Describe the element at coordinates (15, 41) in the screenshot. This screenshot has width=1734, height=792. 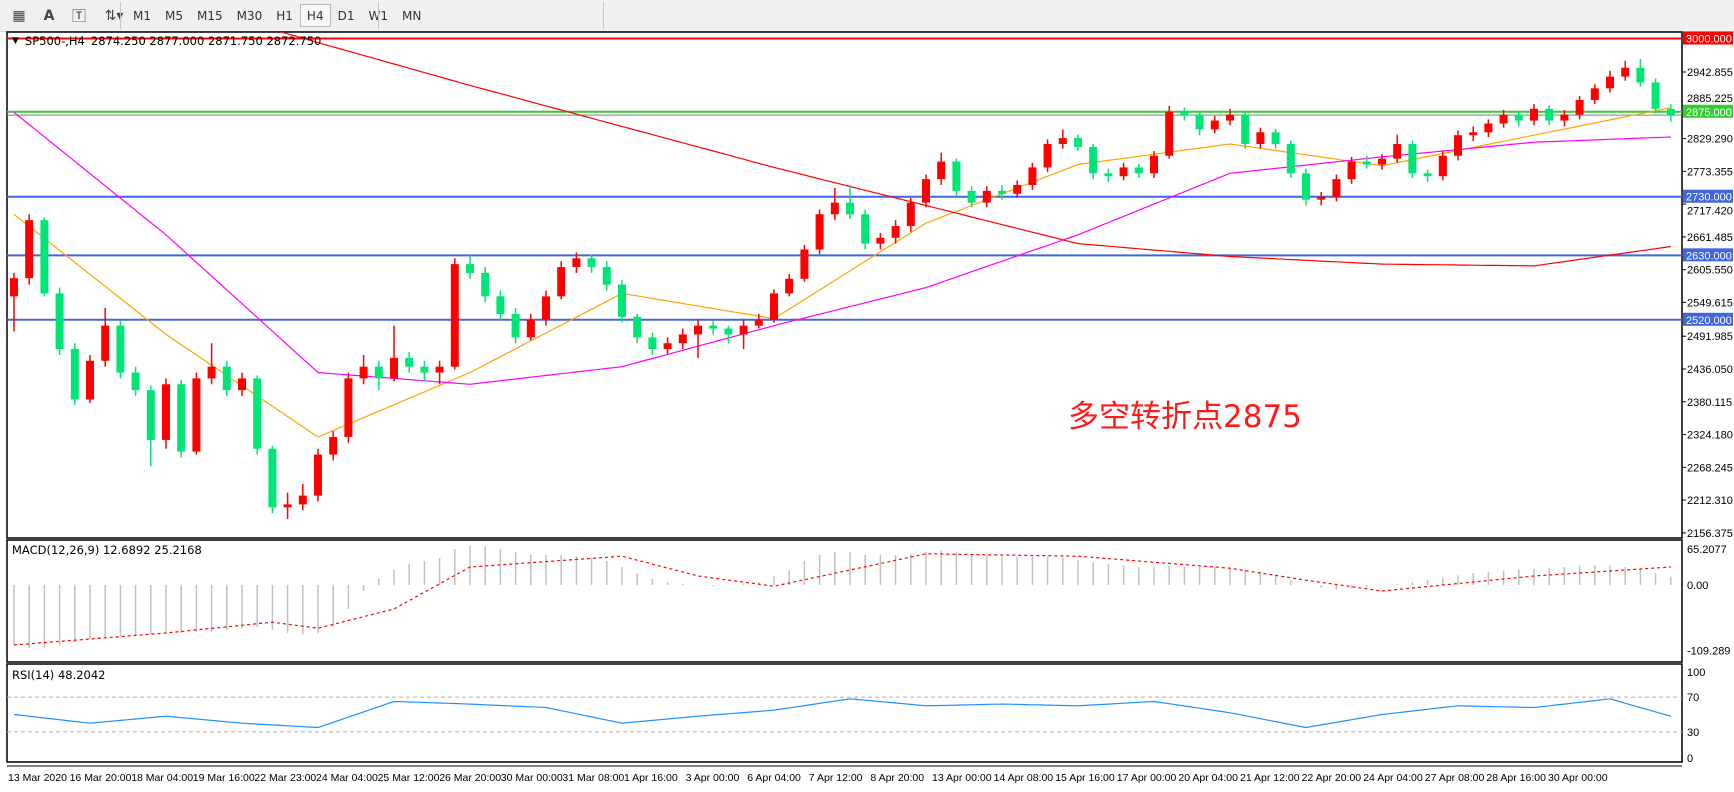
I see `collapse-triangle-icon: ▼` at that location.